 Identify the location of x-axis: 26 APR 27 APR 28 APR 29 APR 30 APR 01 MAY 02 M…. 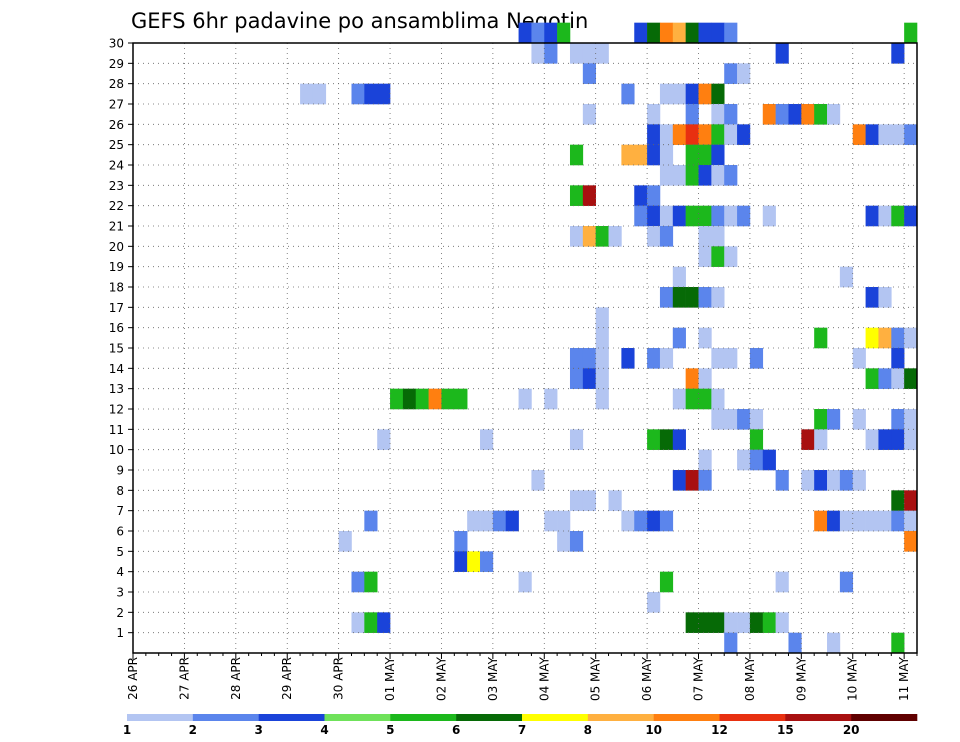
(522, 677).